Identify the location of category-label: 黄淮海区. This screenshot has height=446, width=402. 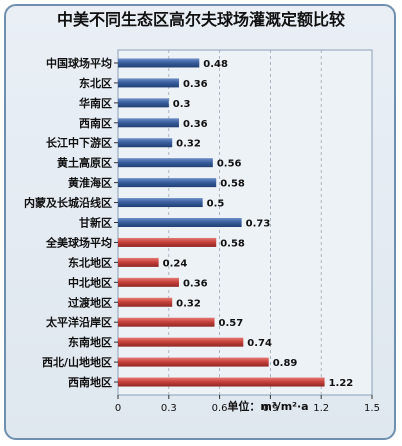
(90, 183).